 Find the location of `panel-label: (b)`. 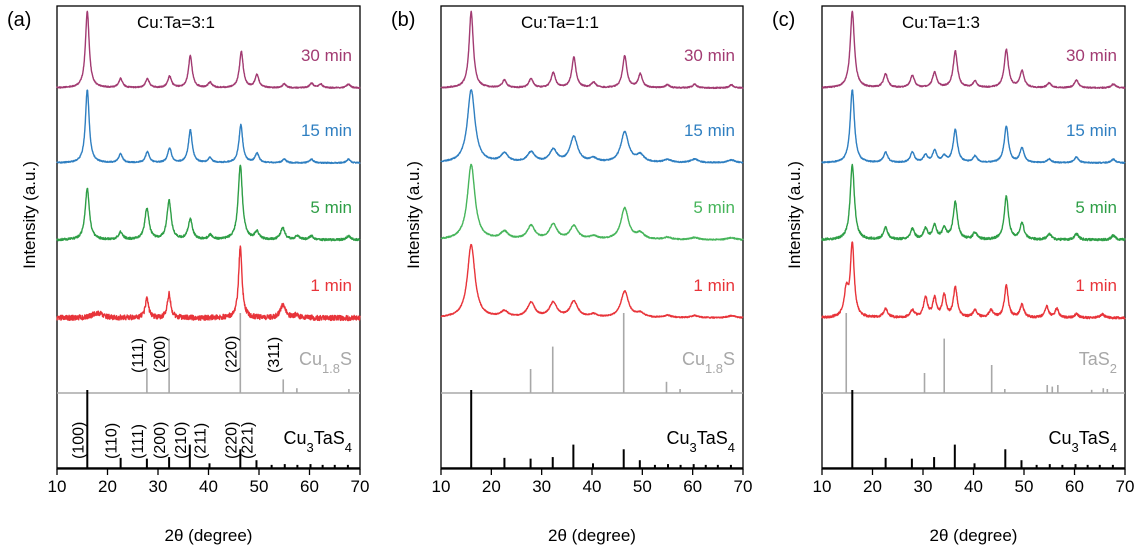

panel-label: (b) is located at coordinates (403, 20).